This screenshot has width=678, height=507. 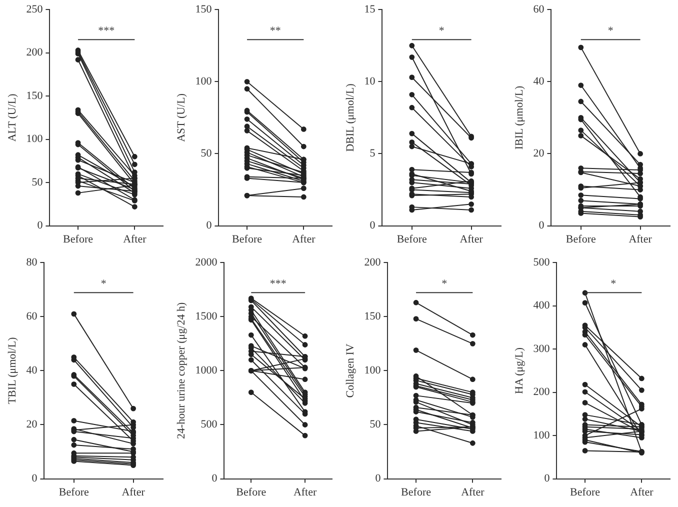 I want to click on y-axis-title: HA (μg/L), so click(x=519, y=370).